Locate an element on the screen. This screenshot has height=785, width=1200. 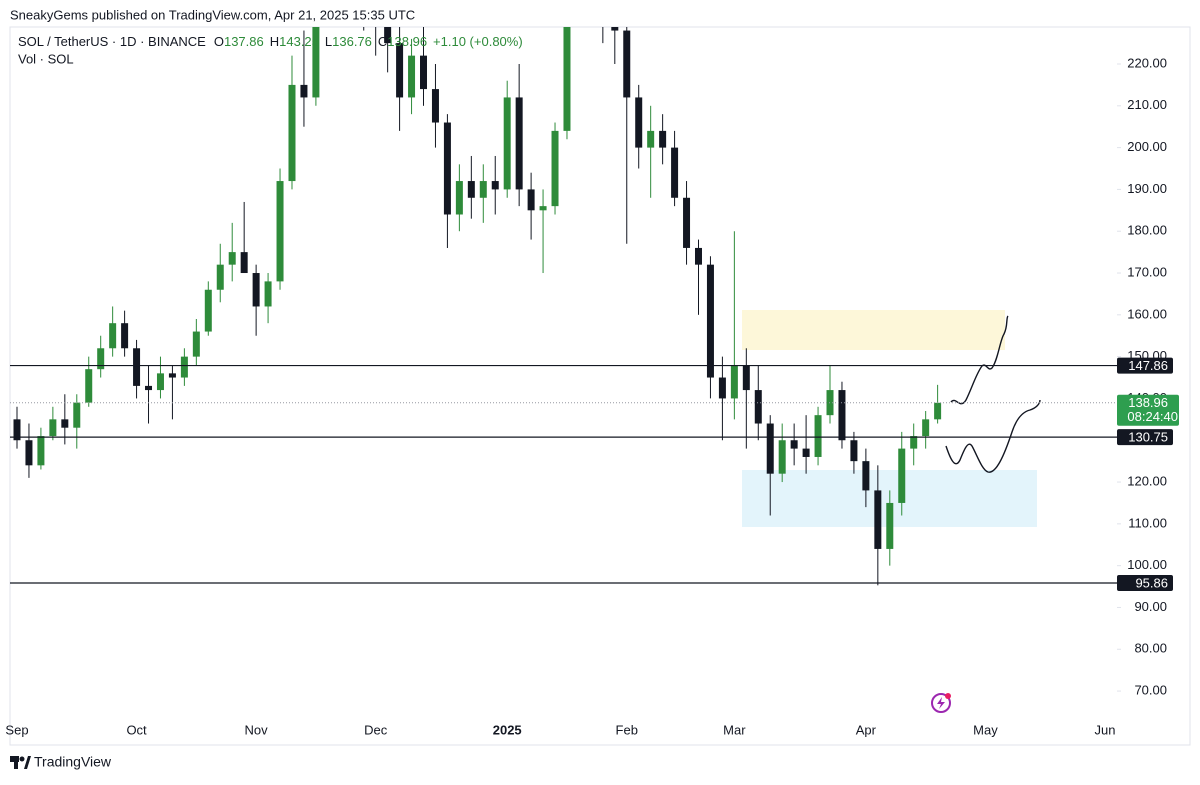
y-tick-label: 190.00 is located at coordinates (1147, 188).